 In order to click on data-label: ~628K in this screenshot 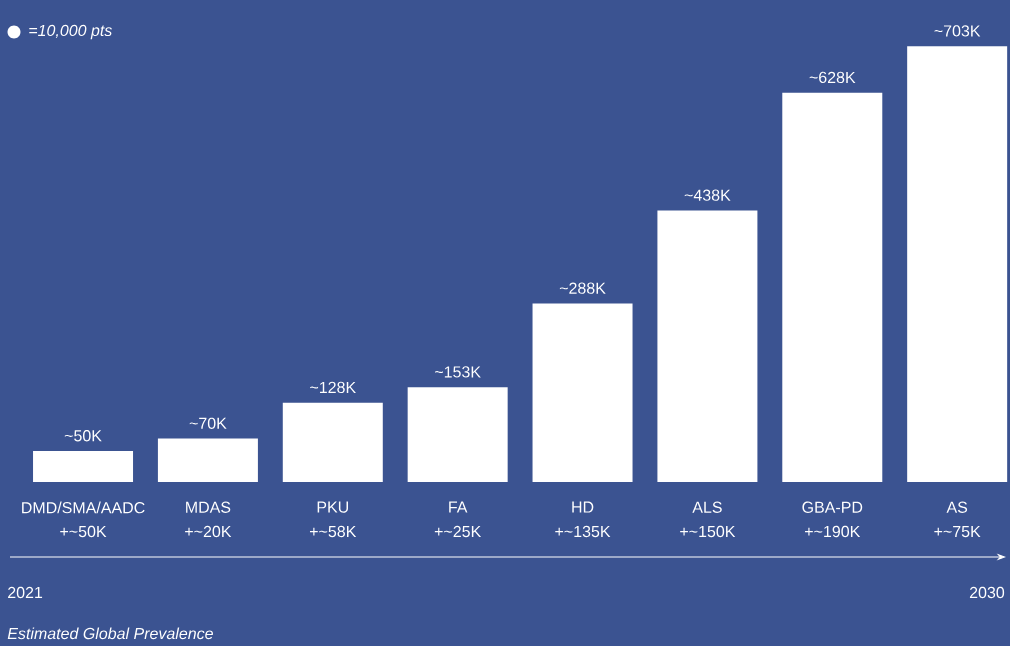, I will do `click(832, 77)`.